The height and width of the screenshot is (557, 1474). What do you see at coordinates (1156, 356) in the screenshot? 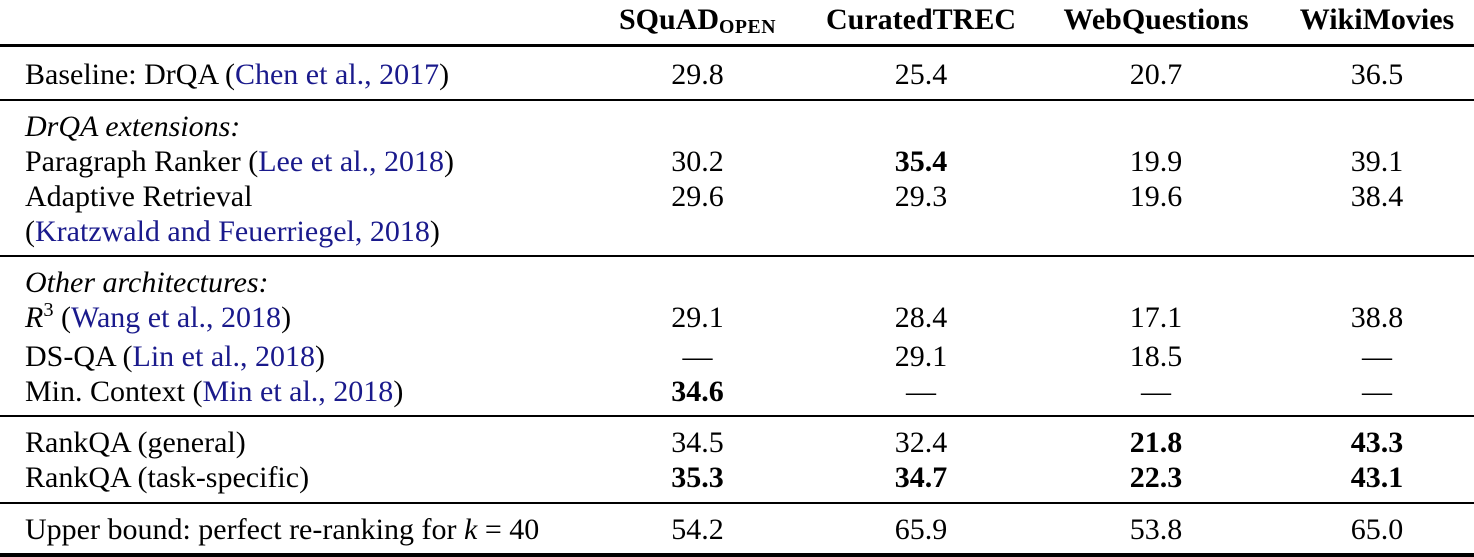
I see `metric-value: 18.5` at bounding box center [1156, 356].